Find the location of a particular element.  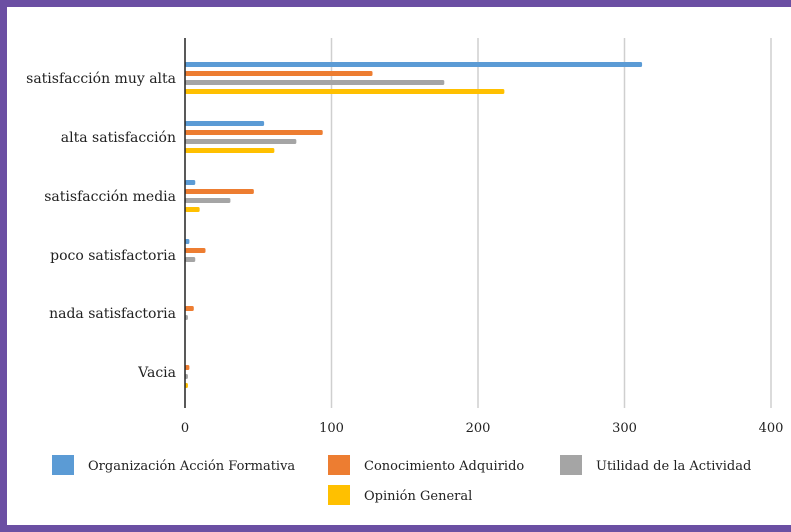

legend-label: Utilidad de la Actividad is located at coordinates (673, 466).